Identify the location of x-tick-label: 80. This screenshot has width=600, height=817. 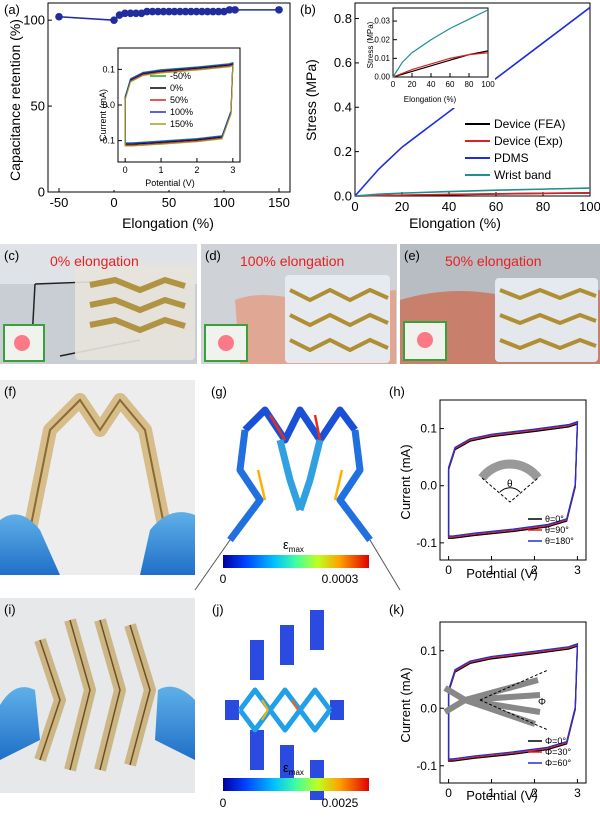
(469, 84).